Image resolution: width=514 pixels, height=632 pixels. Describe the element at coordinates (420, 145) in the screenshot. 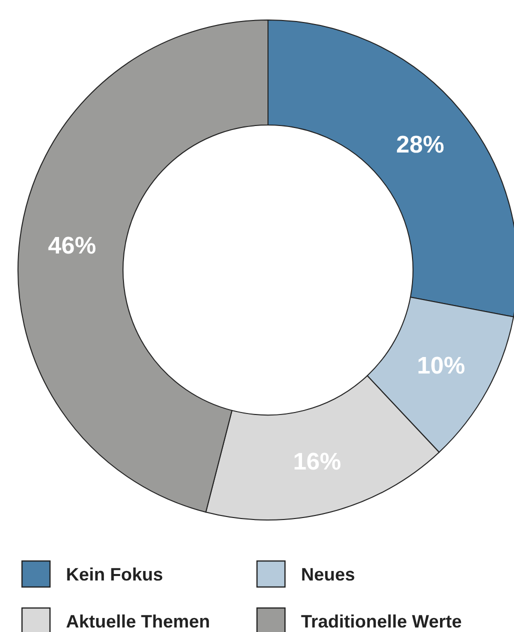

I see `data-label: 28%` at that location.